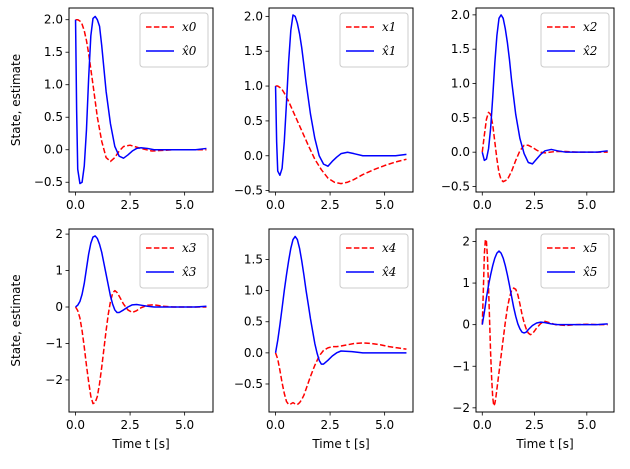 Image resolution: width=630 pixels, height=469 pixels. Describe the element at coordinates (389, 272) in the screenshot. I see `legend-label: x̂4` at that location.